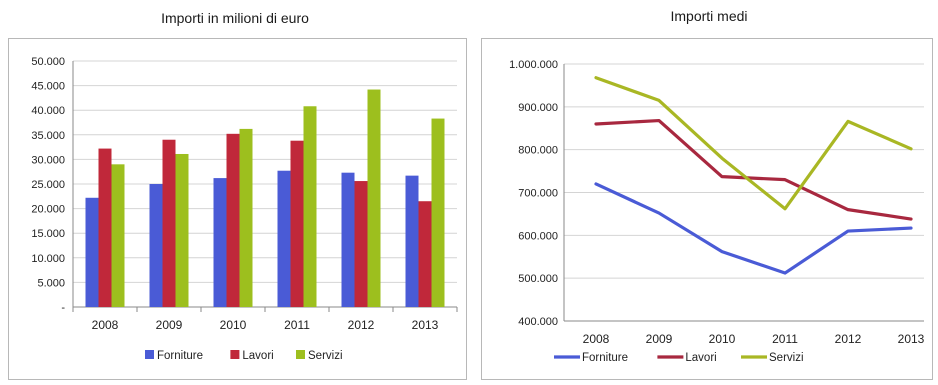  What do you see at coordinates (48, 234) in the screenshot?
I see `y-tick-label: 15.000` at bounding box center [48, 234].